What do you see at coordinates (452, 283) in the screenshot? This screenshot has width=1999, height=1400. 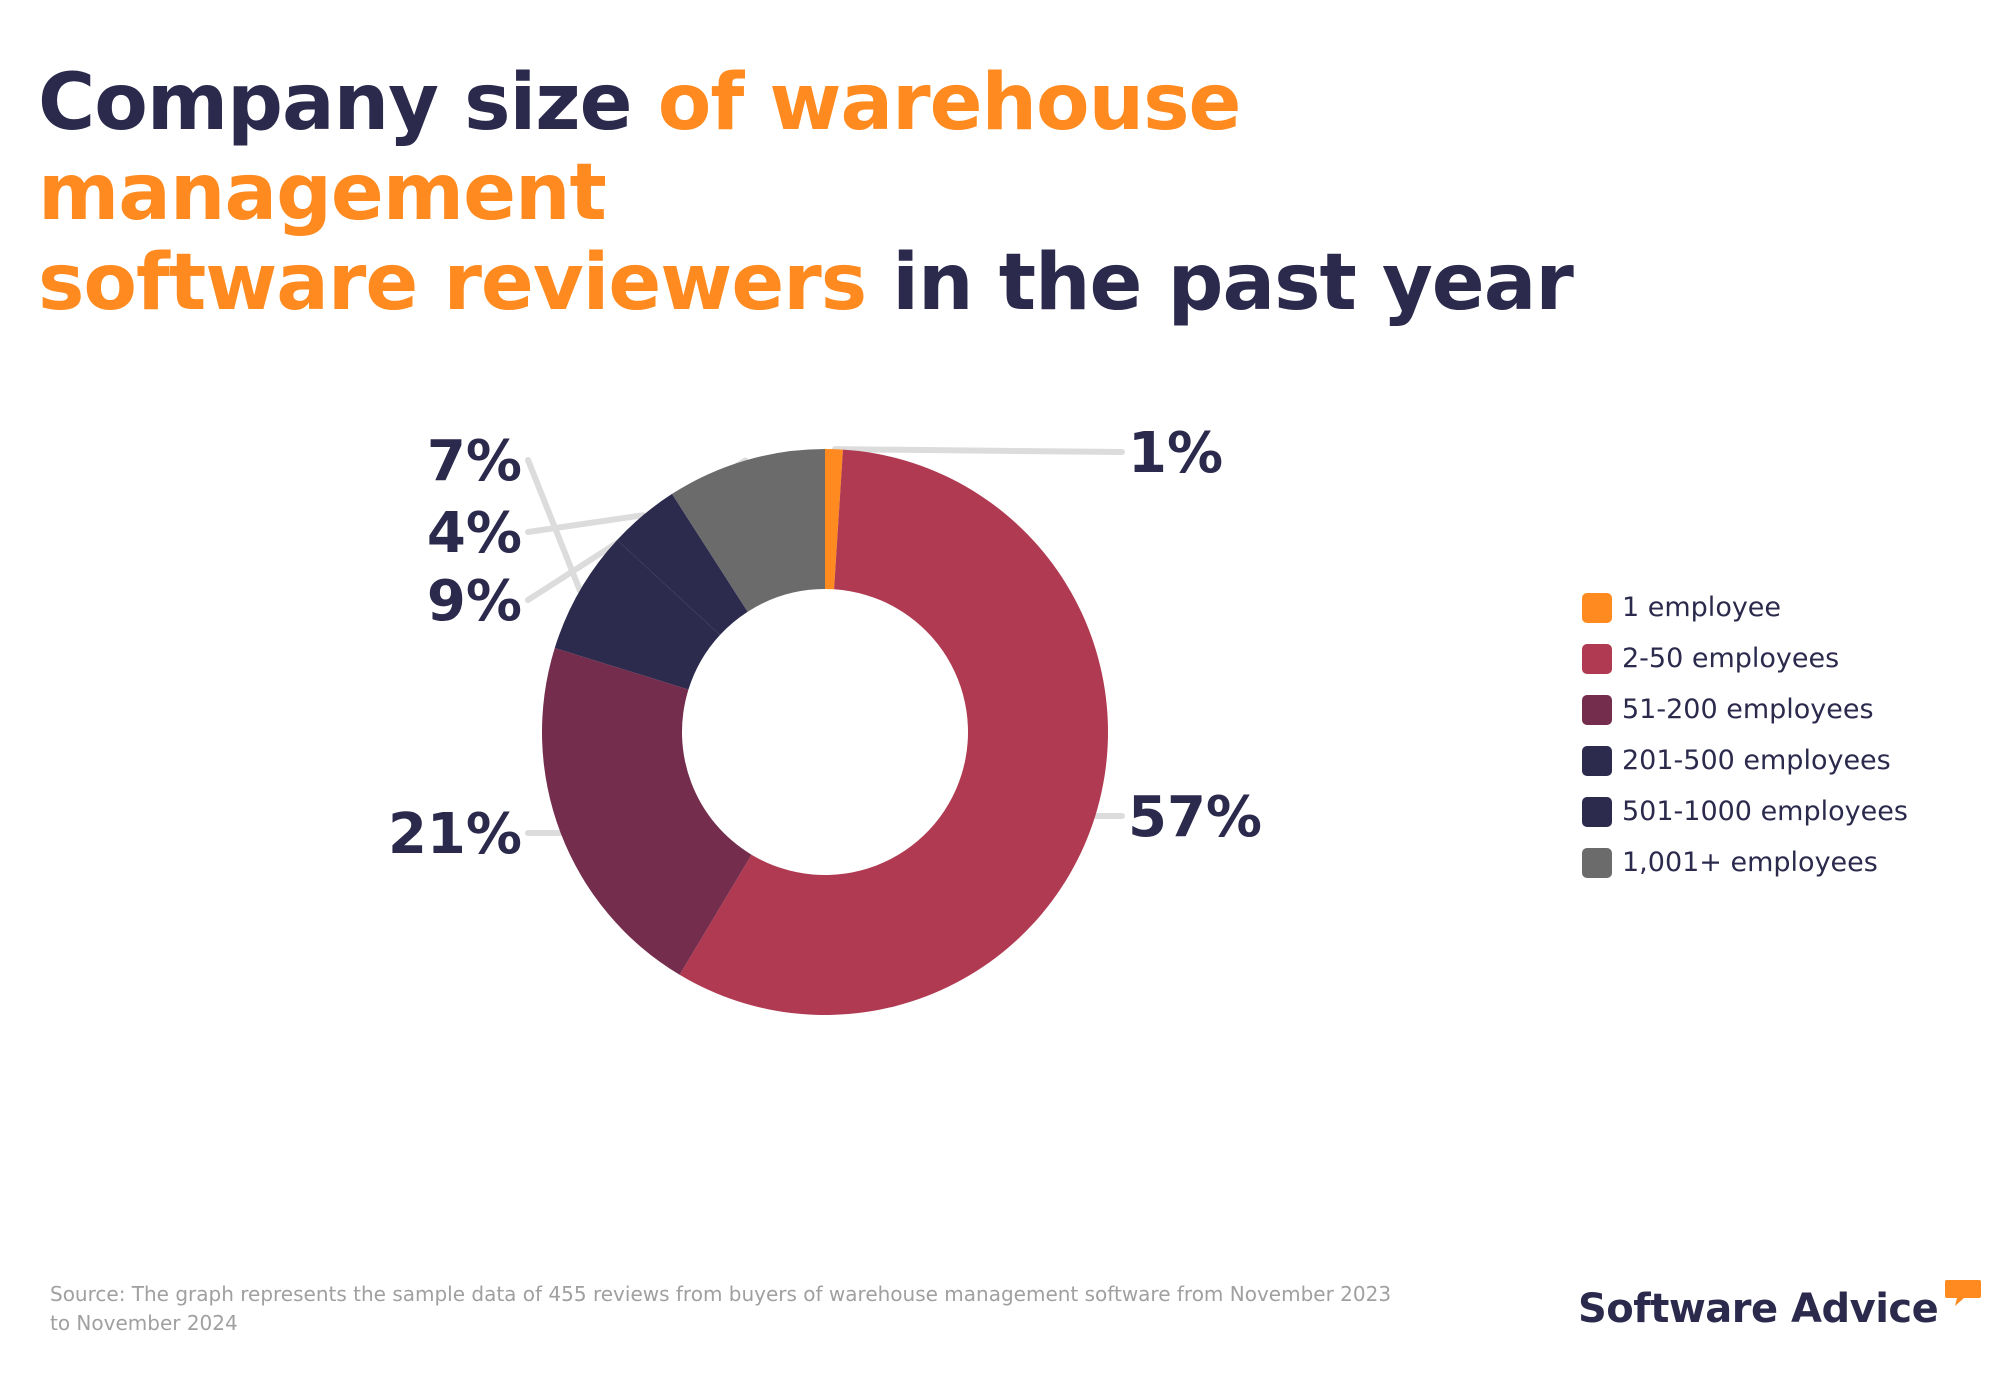 I see `title-part-3: software reviewers` at bounding box center [452, 283].